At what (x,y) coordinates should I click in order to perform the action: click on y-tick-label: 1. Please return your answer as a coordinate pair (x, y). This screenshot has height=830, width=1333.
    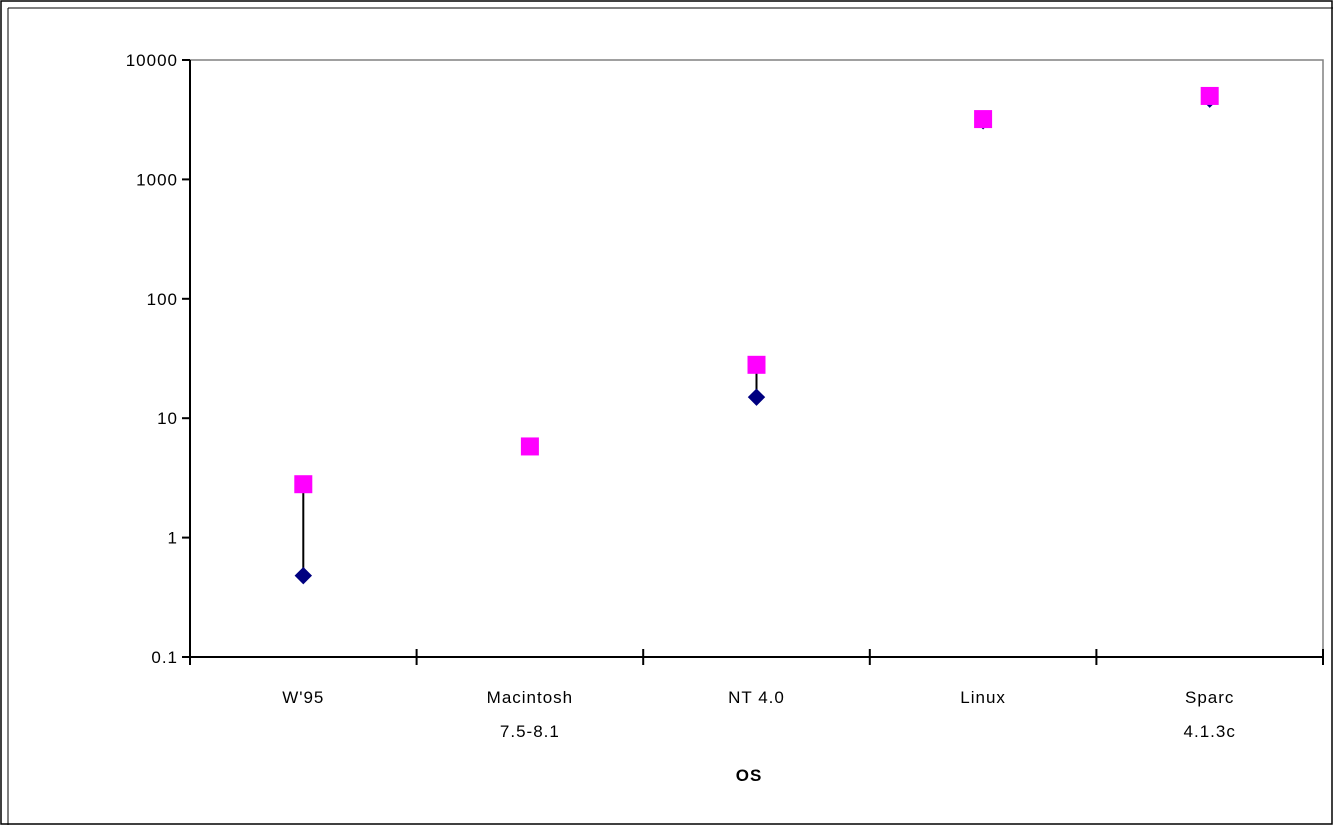
    Looking at the image, I should click on (173, 538).